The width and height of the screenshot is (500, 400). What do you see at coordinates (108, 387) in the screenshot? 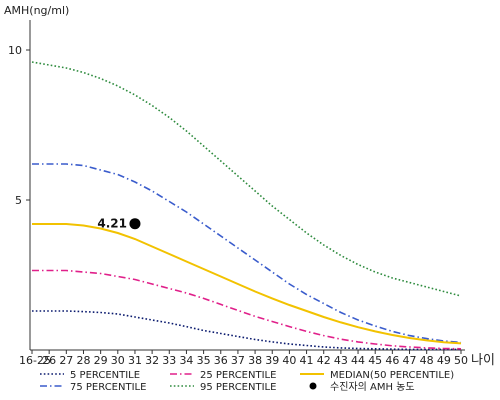
I see `legend-label-1: 75 PERCENTILE` at bounding box center [108, 387].